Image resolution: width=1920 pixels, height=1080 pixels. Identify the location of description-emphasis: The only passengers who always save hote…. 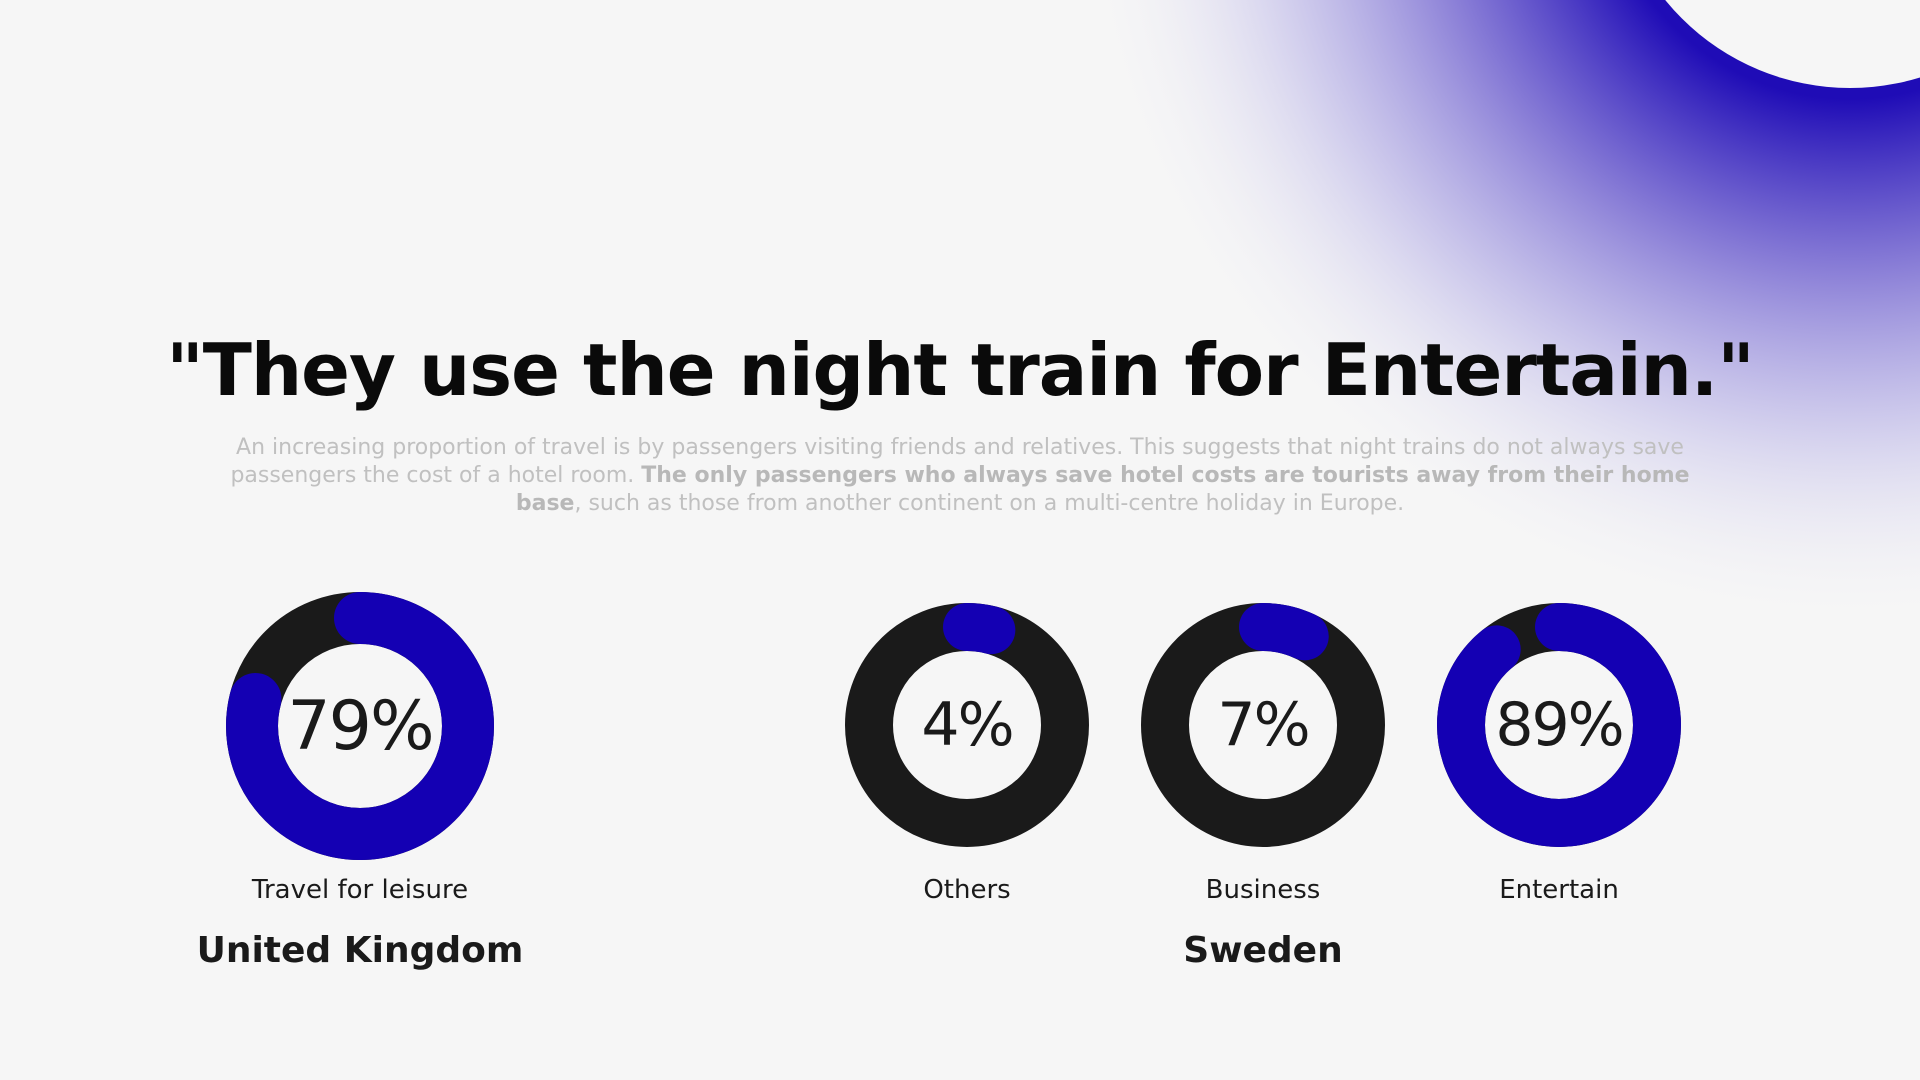
(1102, 489).